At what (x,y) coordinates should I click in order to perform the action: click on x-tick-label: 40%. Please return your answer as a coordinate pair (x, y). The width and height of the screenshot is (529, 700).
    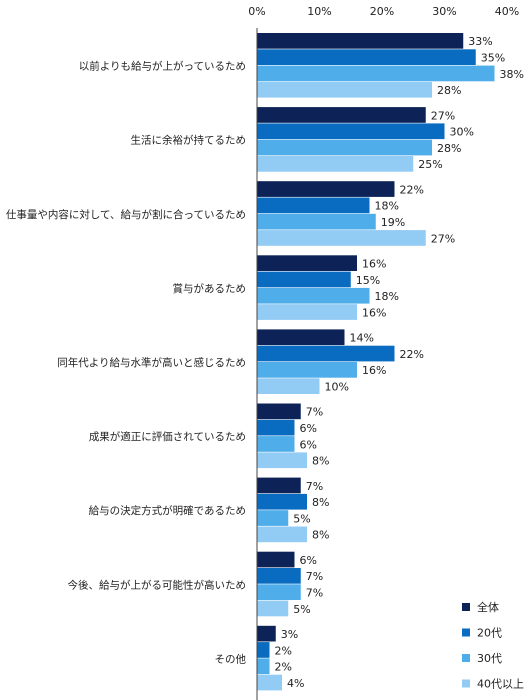
    Looking at the image, I should click on (507, 11).